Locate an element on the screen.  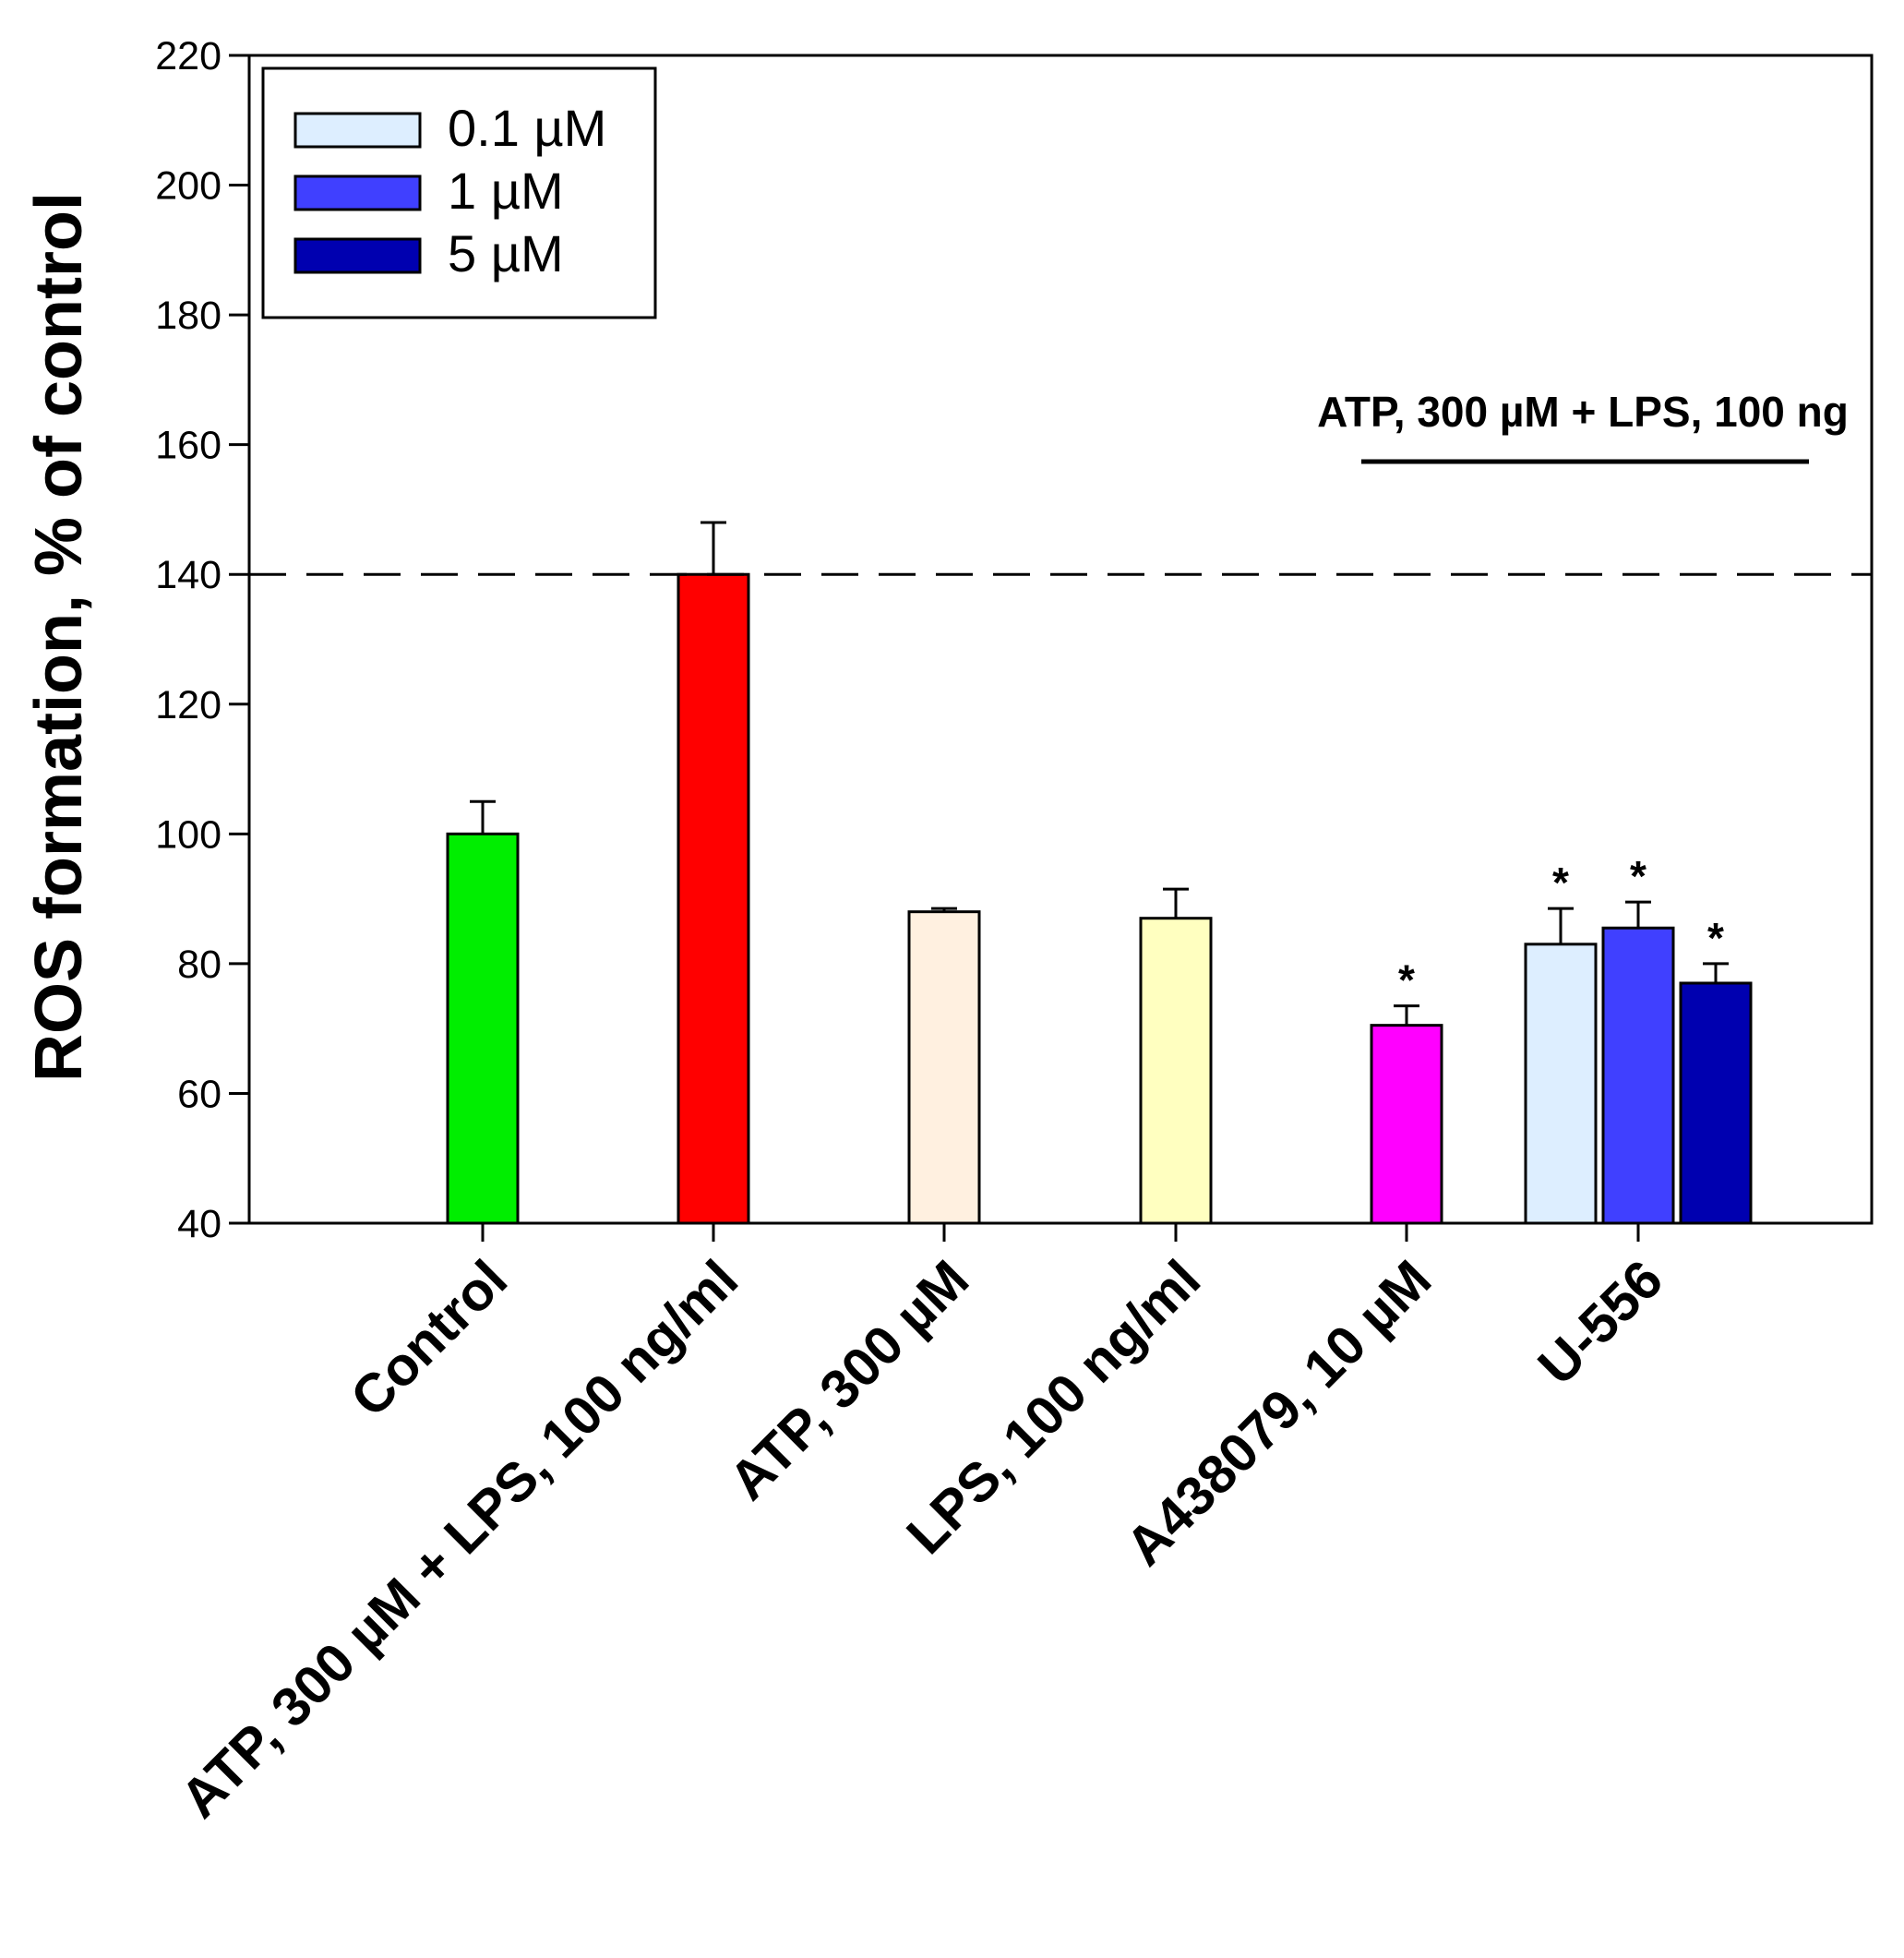
y-tick-label: 220 is located at coordinates (188, 56).